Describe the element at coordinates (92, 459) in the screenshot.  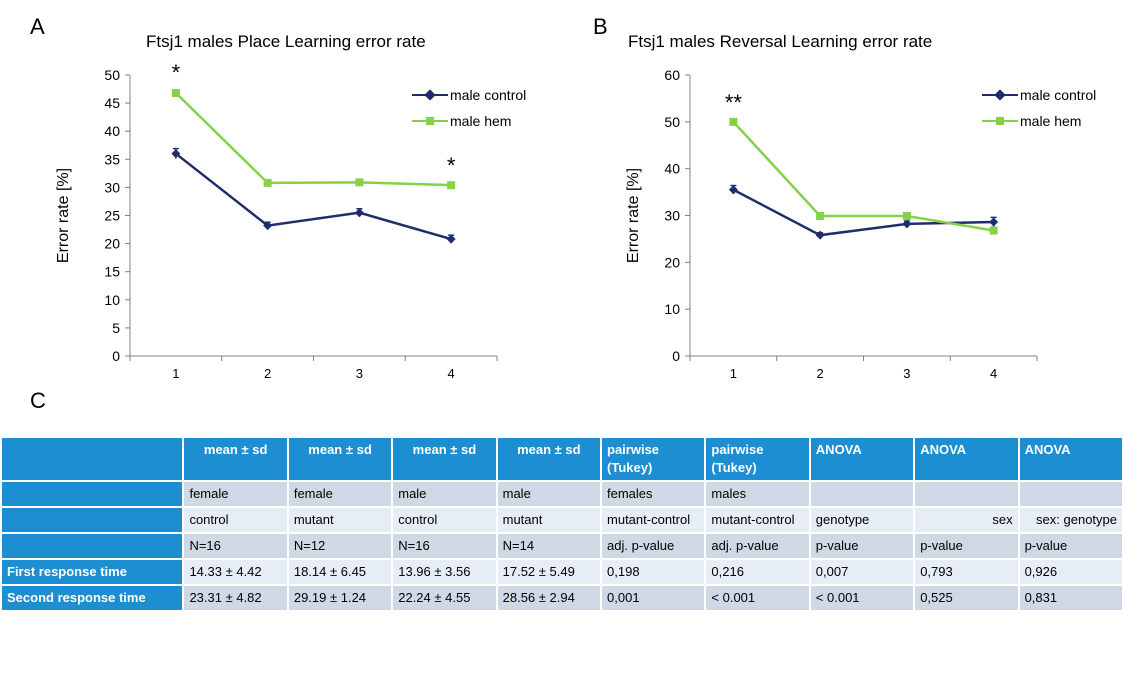
I see `table-header-cell` at that location.